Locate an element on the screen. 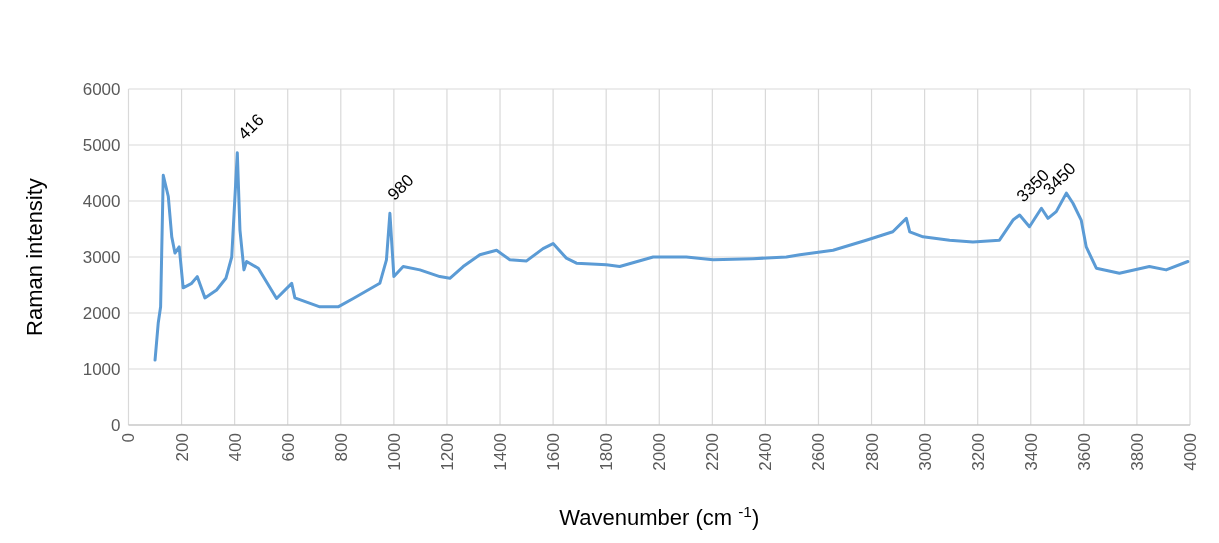  x-tick-label: 3400 is located at coordinates (1031, 452).